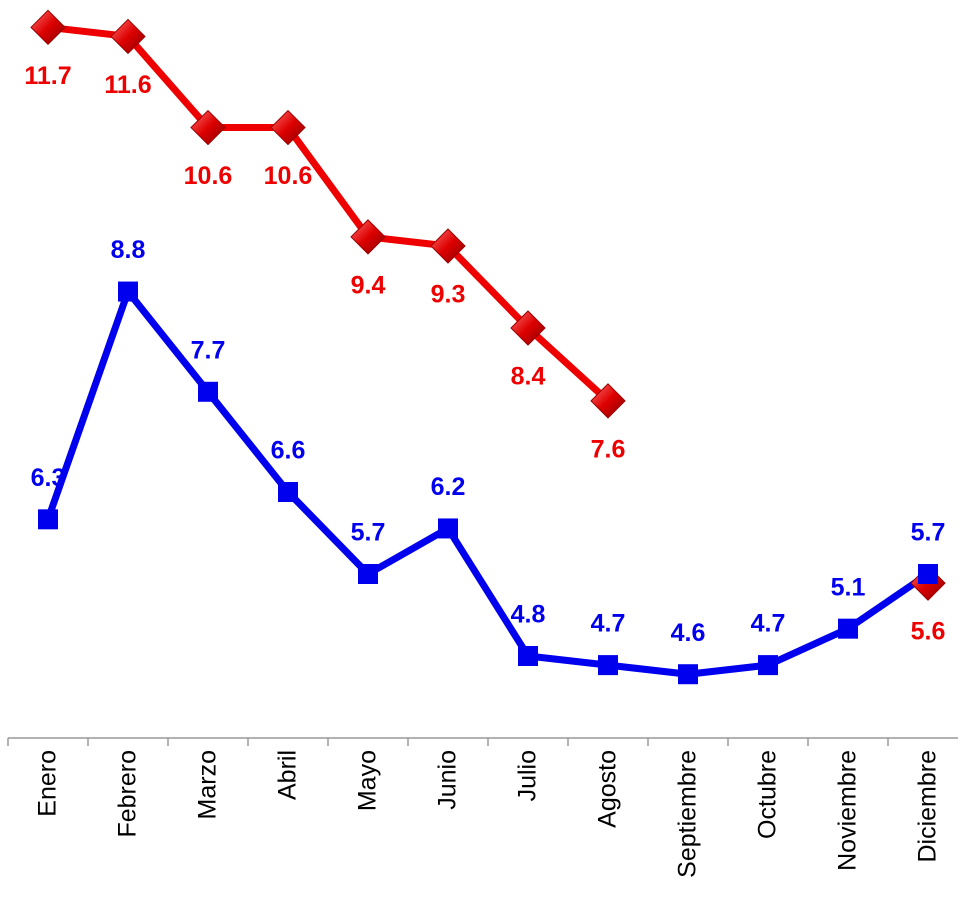  I want to click on x-tick-label: Noviembre, so click(848, 810).